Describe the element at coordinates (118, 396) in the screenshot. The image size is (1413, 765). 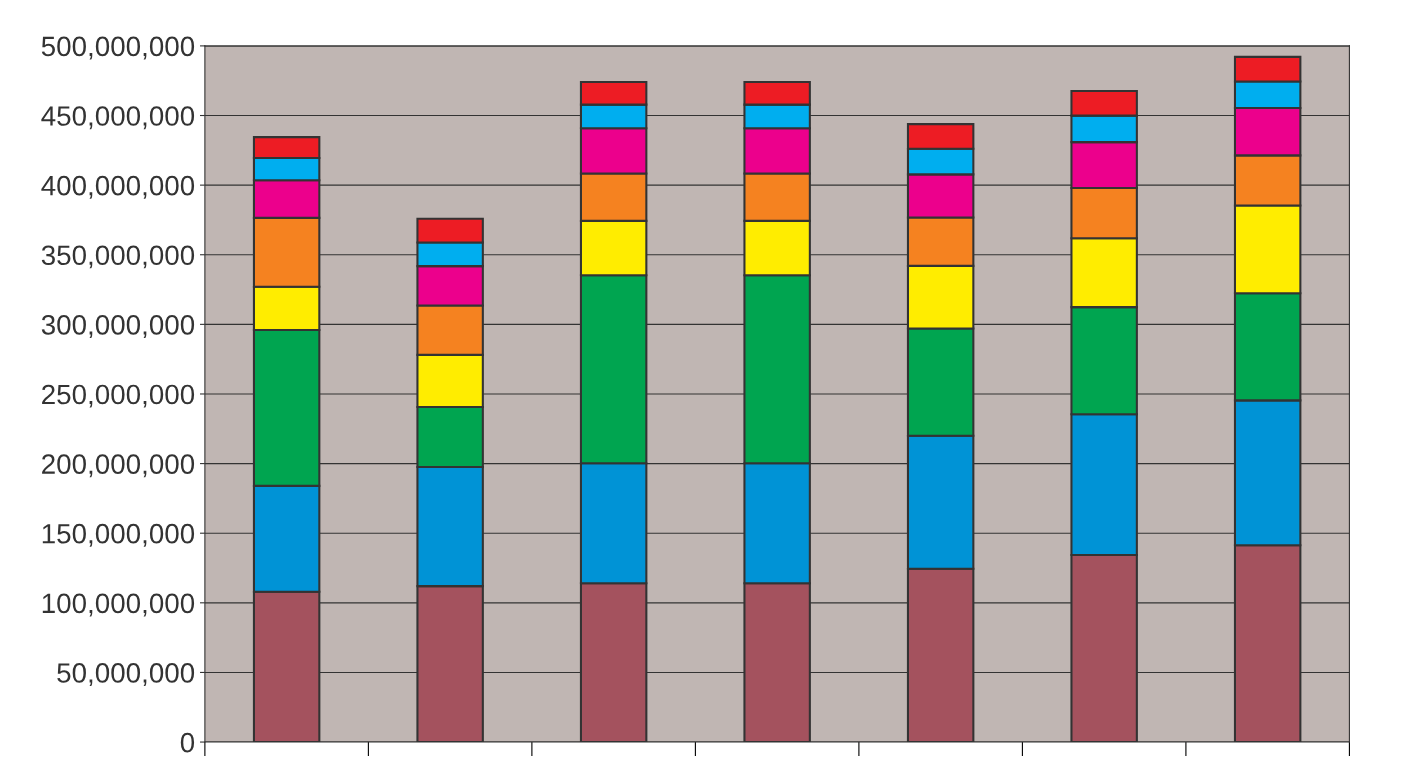
I see `y-tick-label: 250,000,000` at that location.